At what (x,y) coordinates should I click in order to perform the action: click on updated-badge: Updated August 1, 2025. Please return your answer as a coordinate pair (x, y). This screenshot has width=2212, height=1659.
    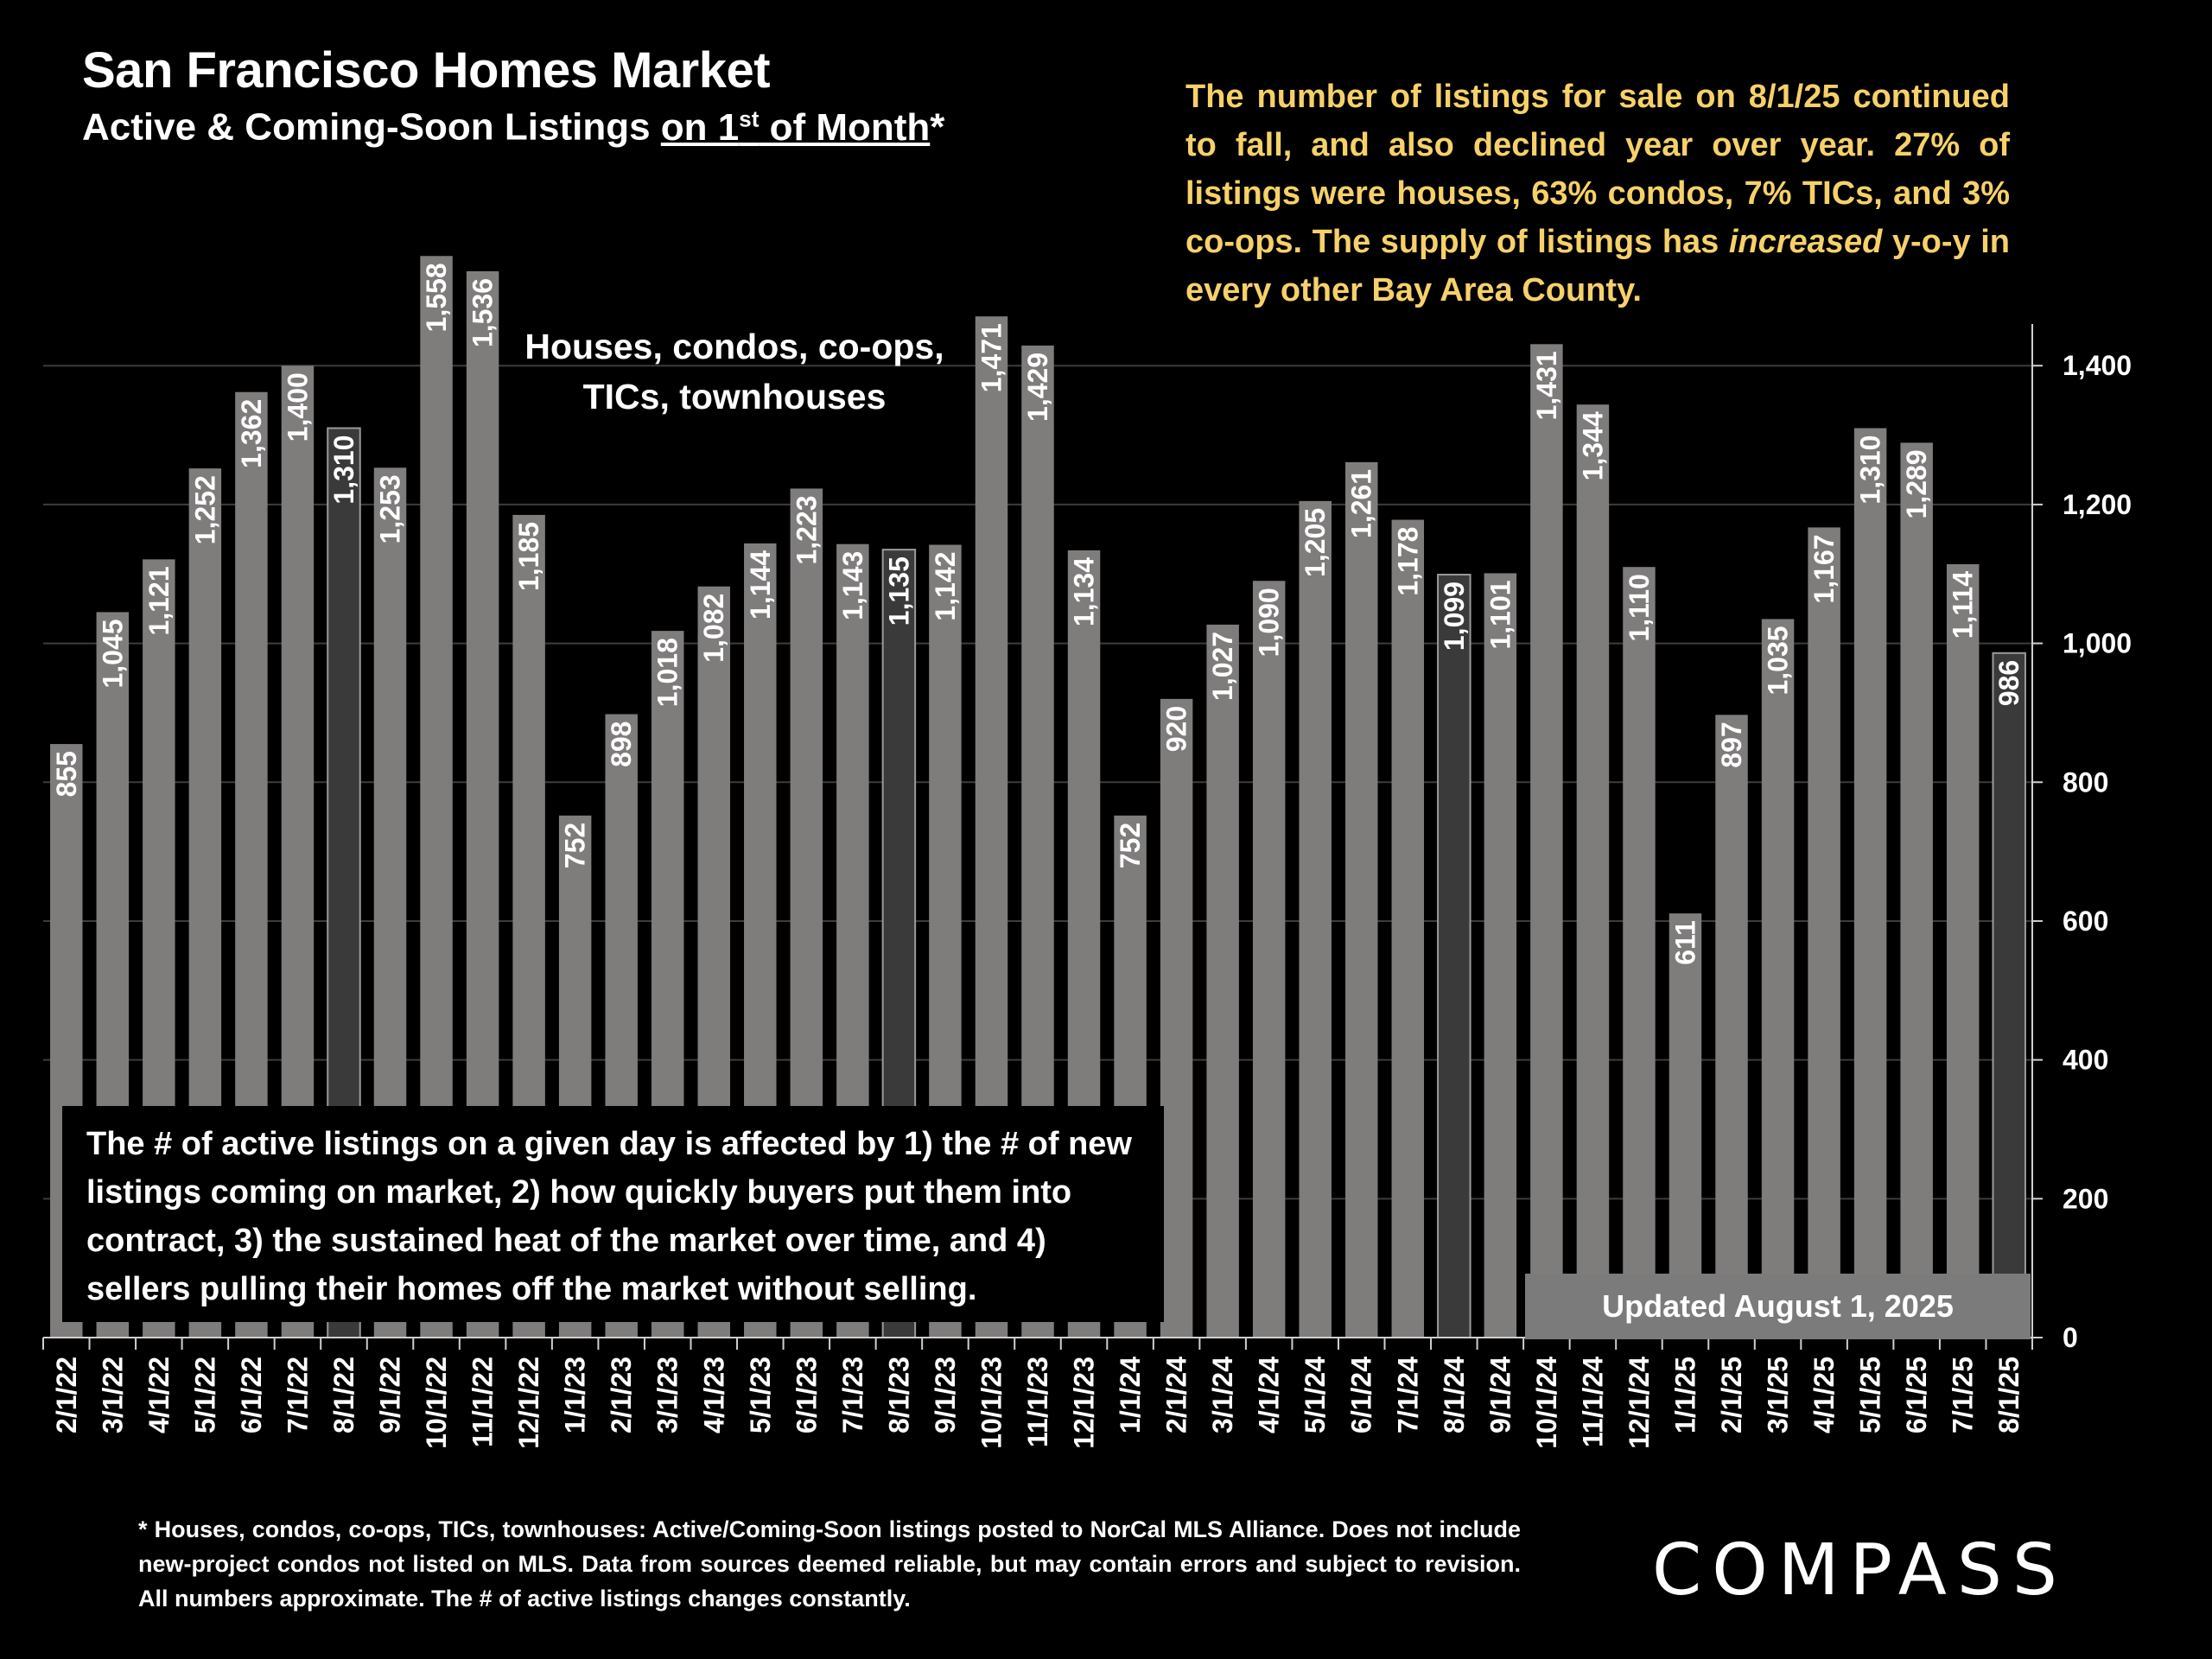
    Looking at the image, I should click on (1778, 1306).